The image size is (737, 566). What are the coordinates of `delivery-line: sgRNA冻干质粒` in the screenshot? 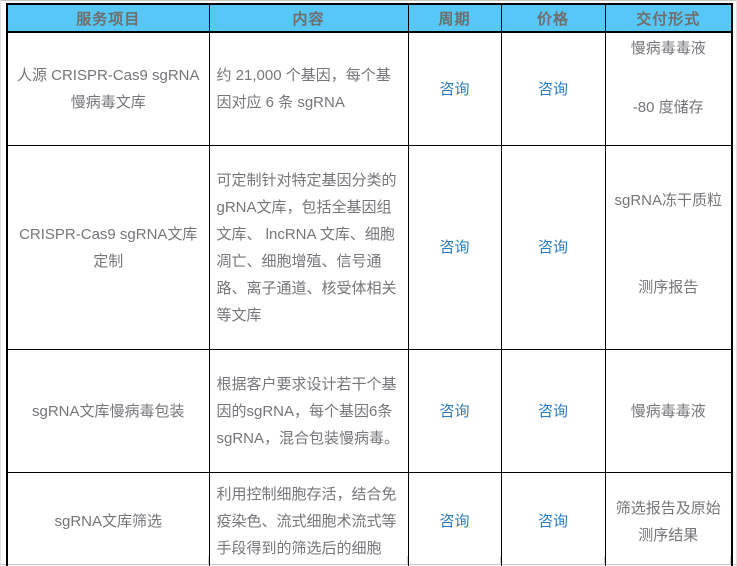 It's located at (668, 200).